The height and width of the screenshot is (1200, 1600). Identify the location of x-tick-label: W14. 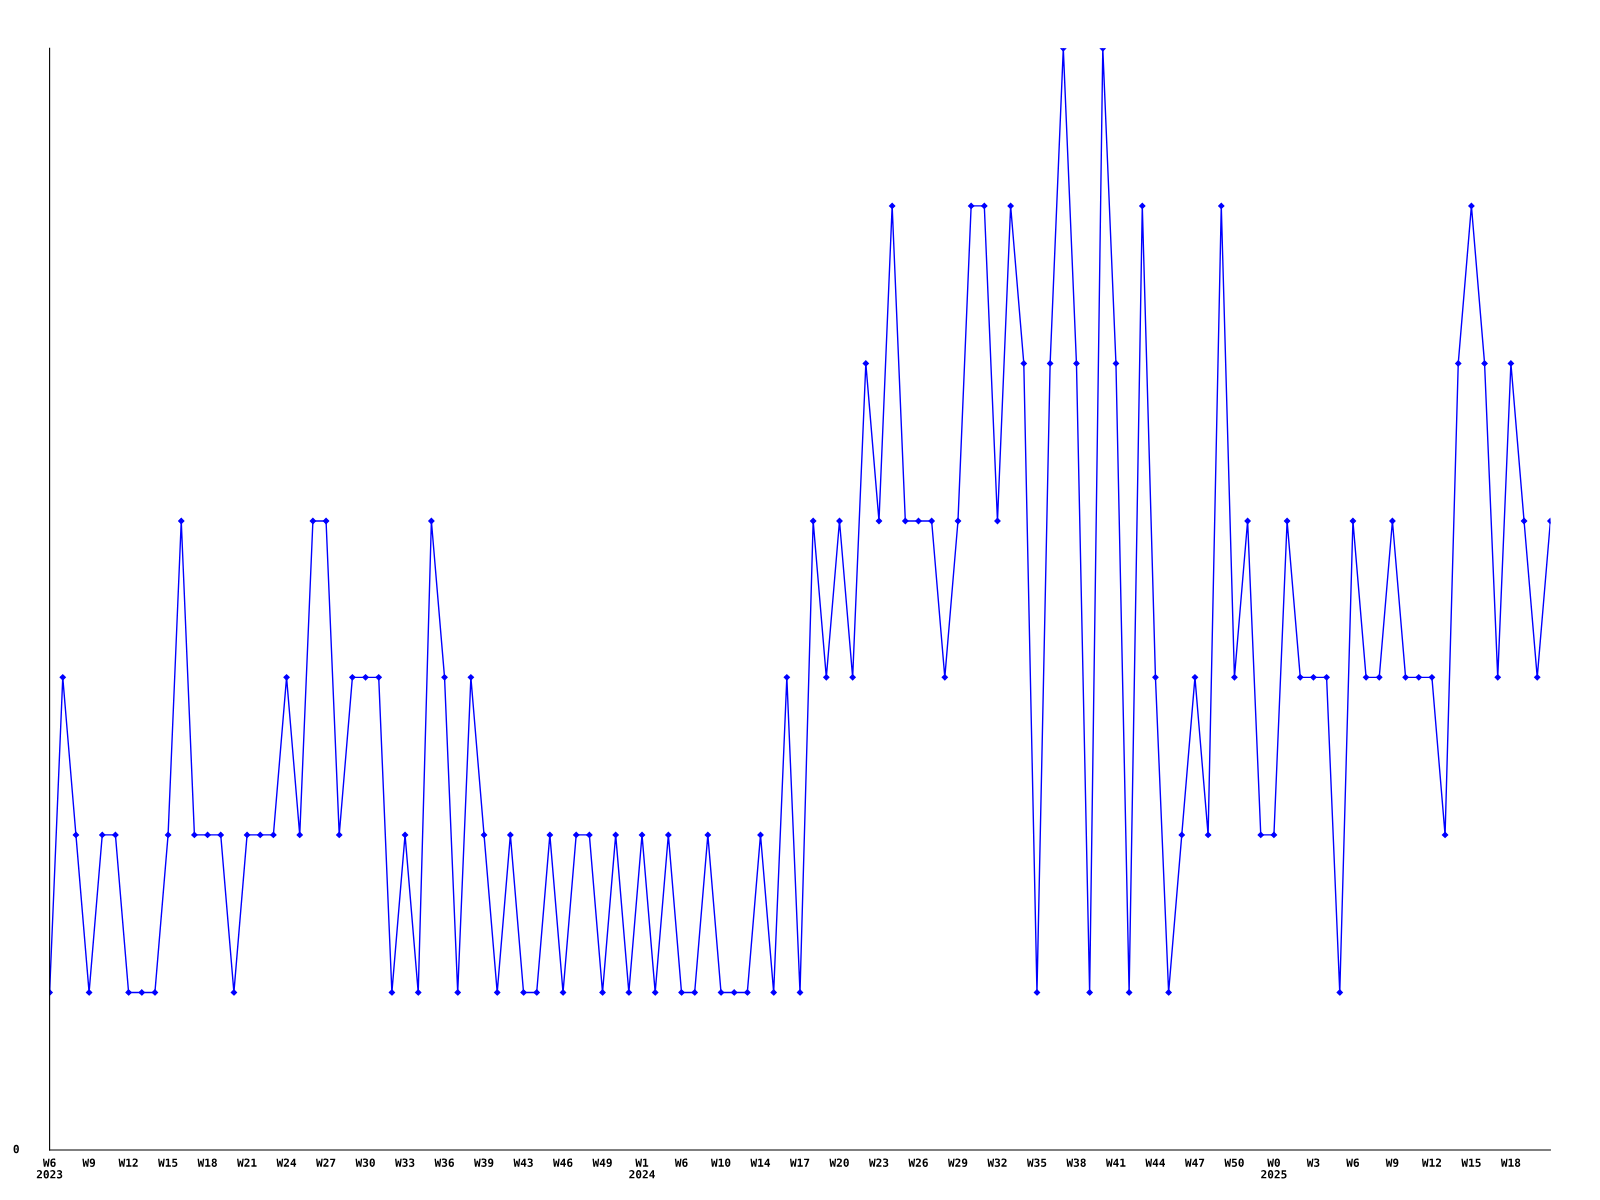
(760, 1162).